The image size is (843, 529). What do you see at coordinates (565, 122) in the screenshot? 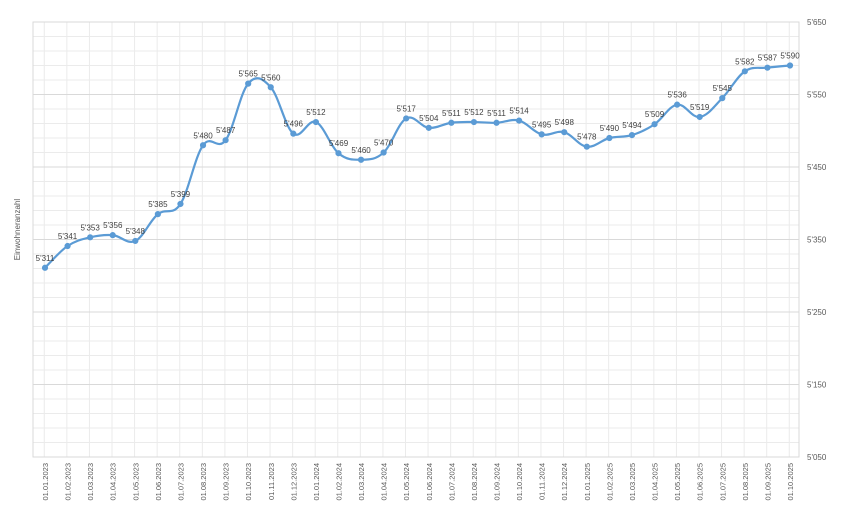
I see `data-label: 5'498` at bounding box center [565, 122].